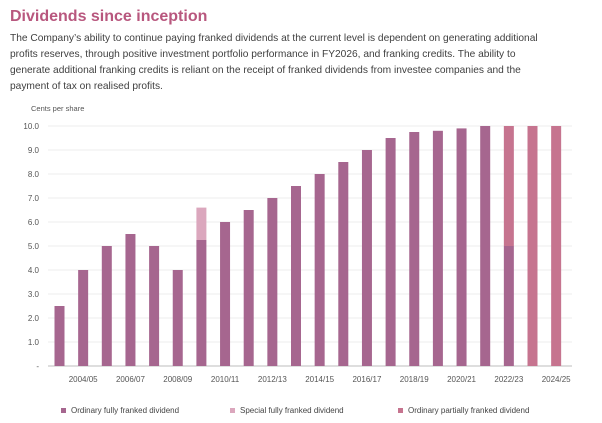  Describe the element at coordinates (469, 410) in the screenshot. I see `legend-label-partial: Ordinary partially franked dividend` at that location.